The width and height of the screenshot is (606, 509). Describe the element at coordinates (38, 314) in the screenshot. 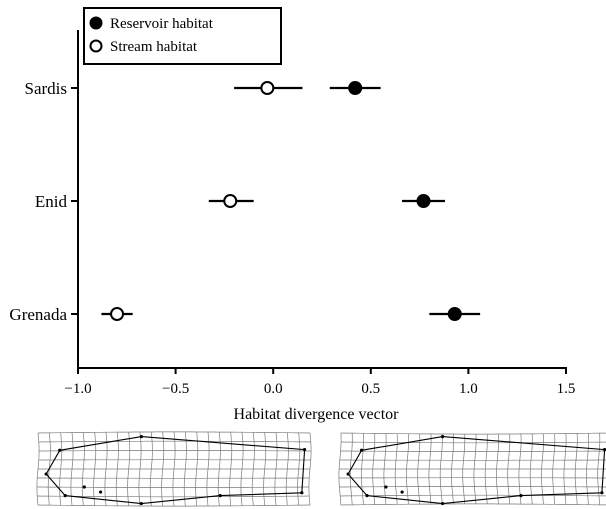

I see `y-tick-label: Grenada` at that location.